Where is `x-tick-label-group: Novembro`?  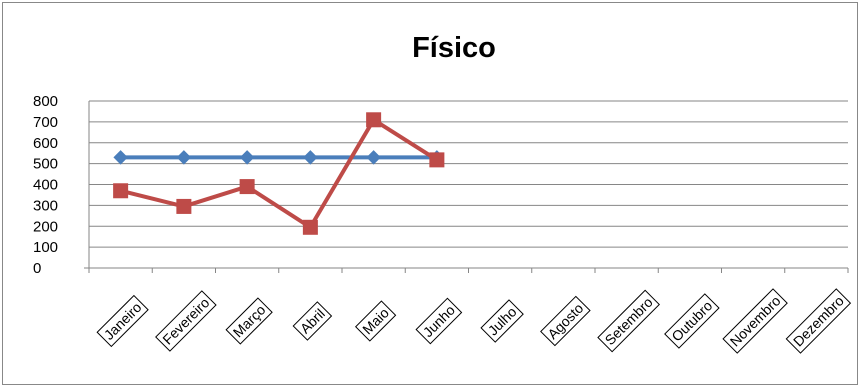 x-tick-label-group: Novembro is located at coordinates (755, 321).